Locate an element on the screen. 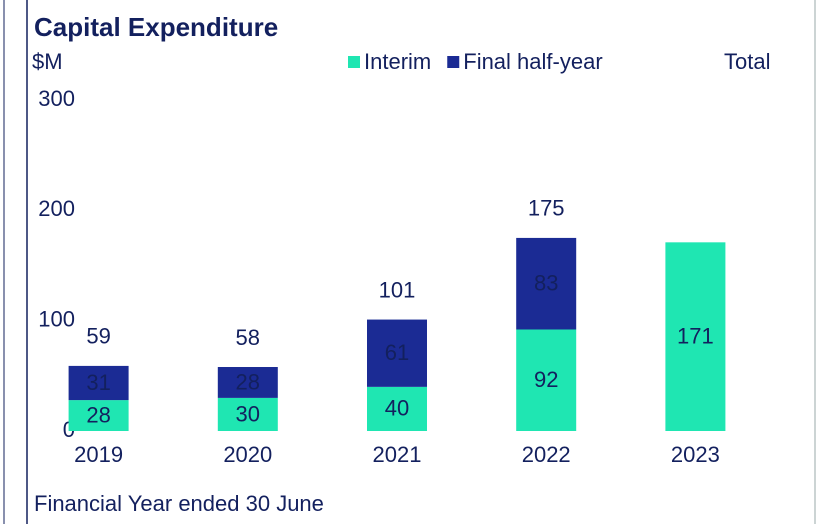  total-label: 175 is located at coordinates (546, 208).